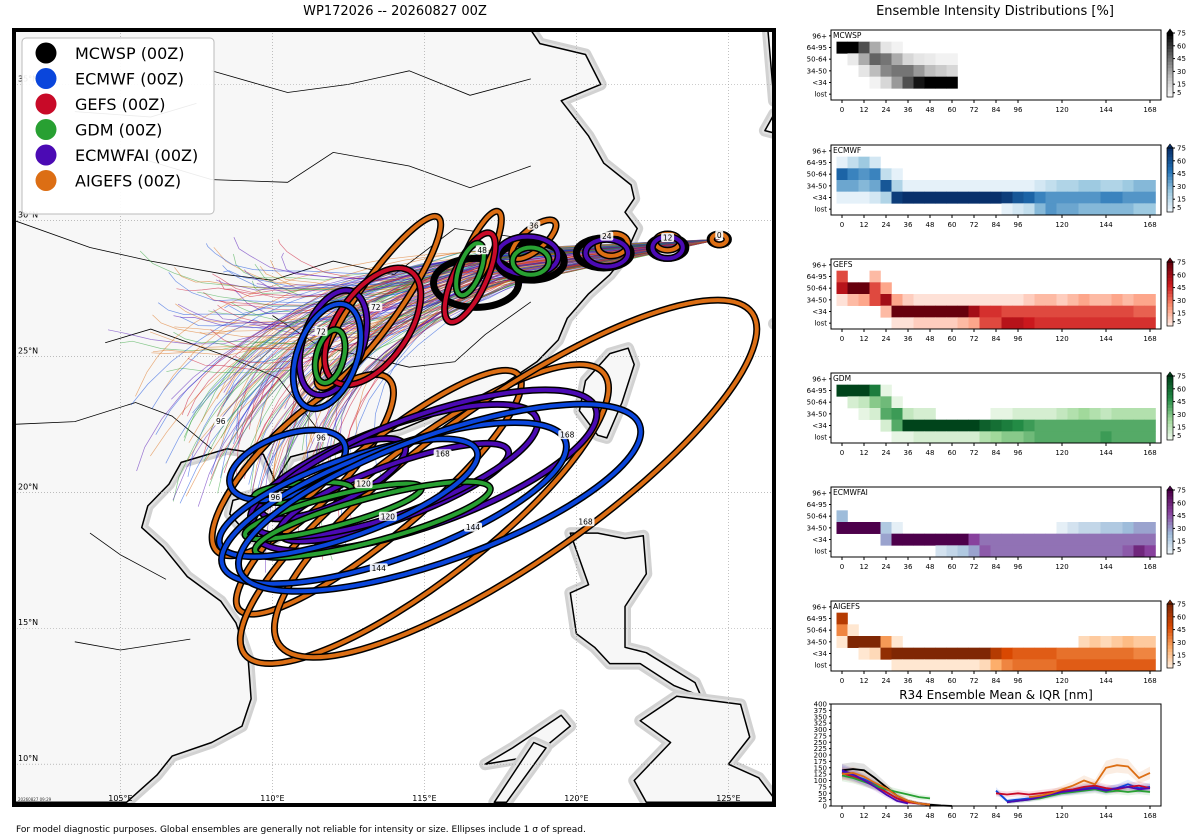 This screenshot has height=840, width=1200. What do you see at coordinates (1181, 503) in the screenshot?
I see `colorbar-label: 60` at bounding box center [1181, 503].